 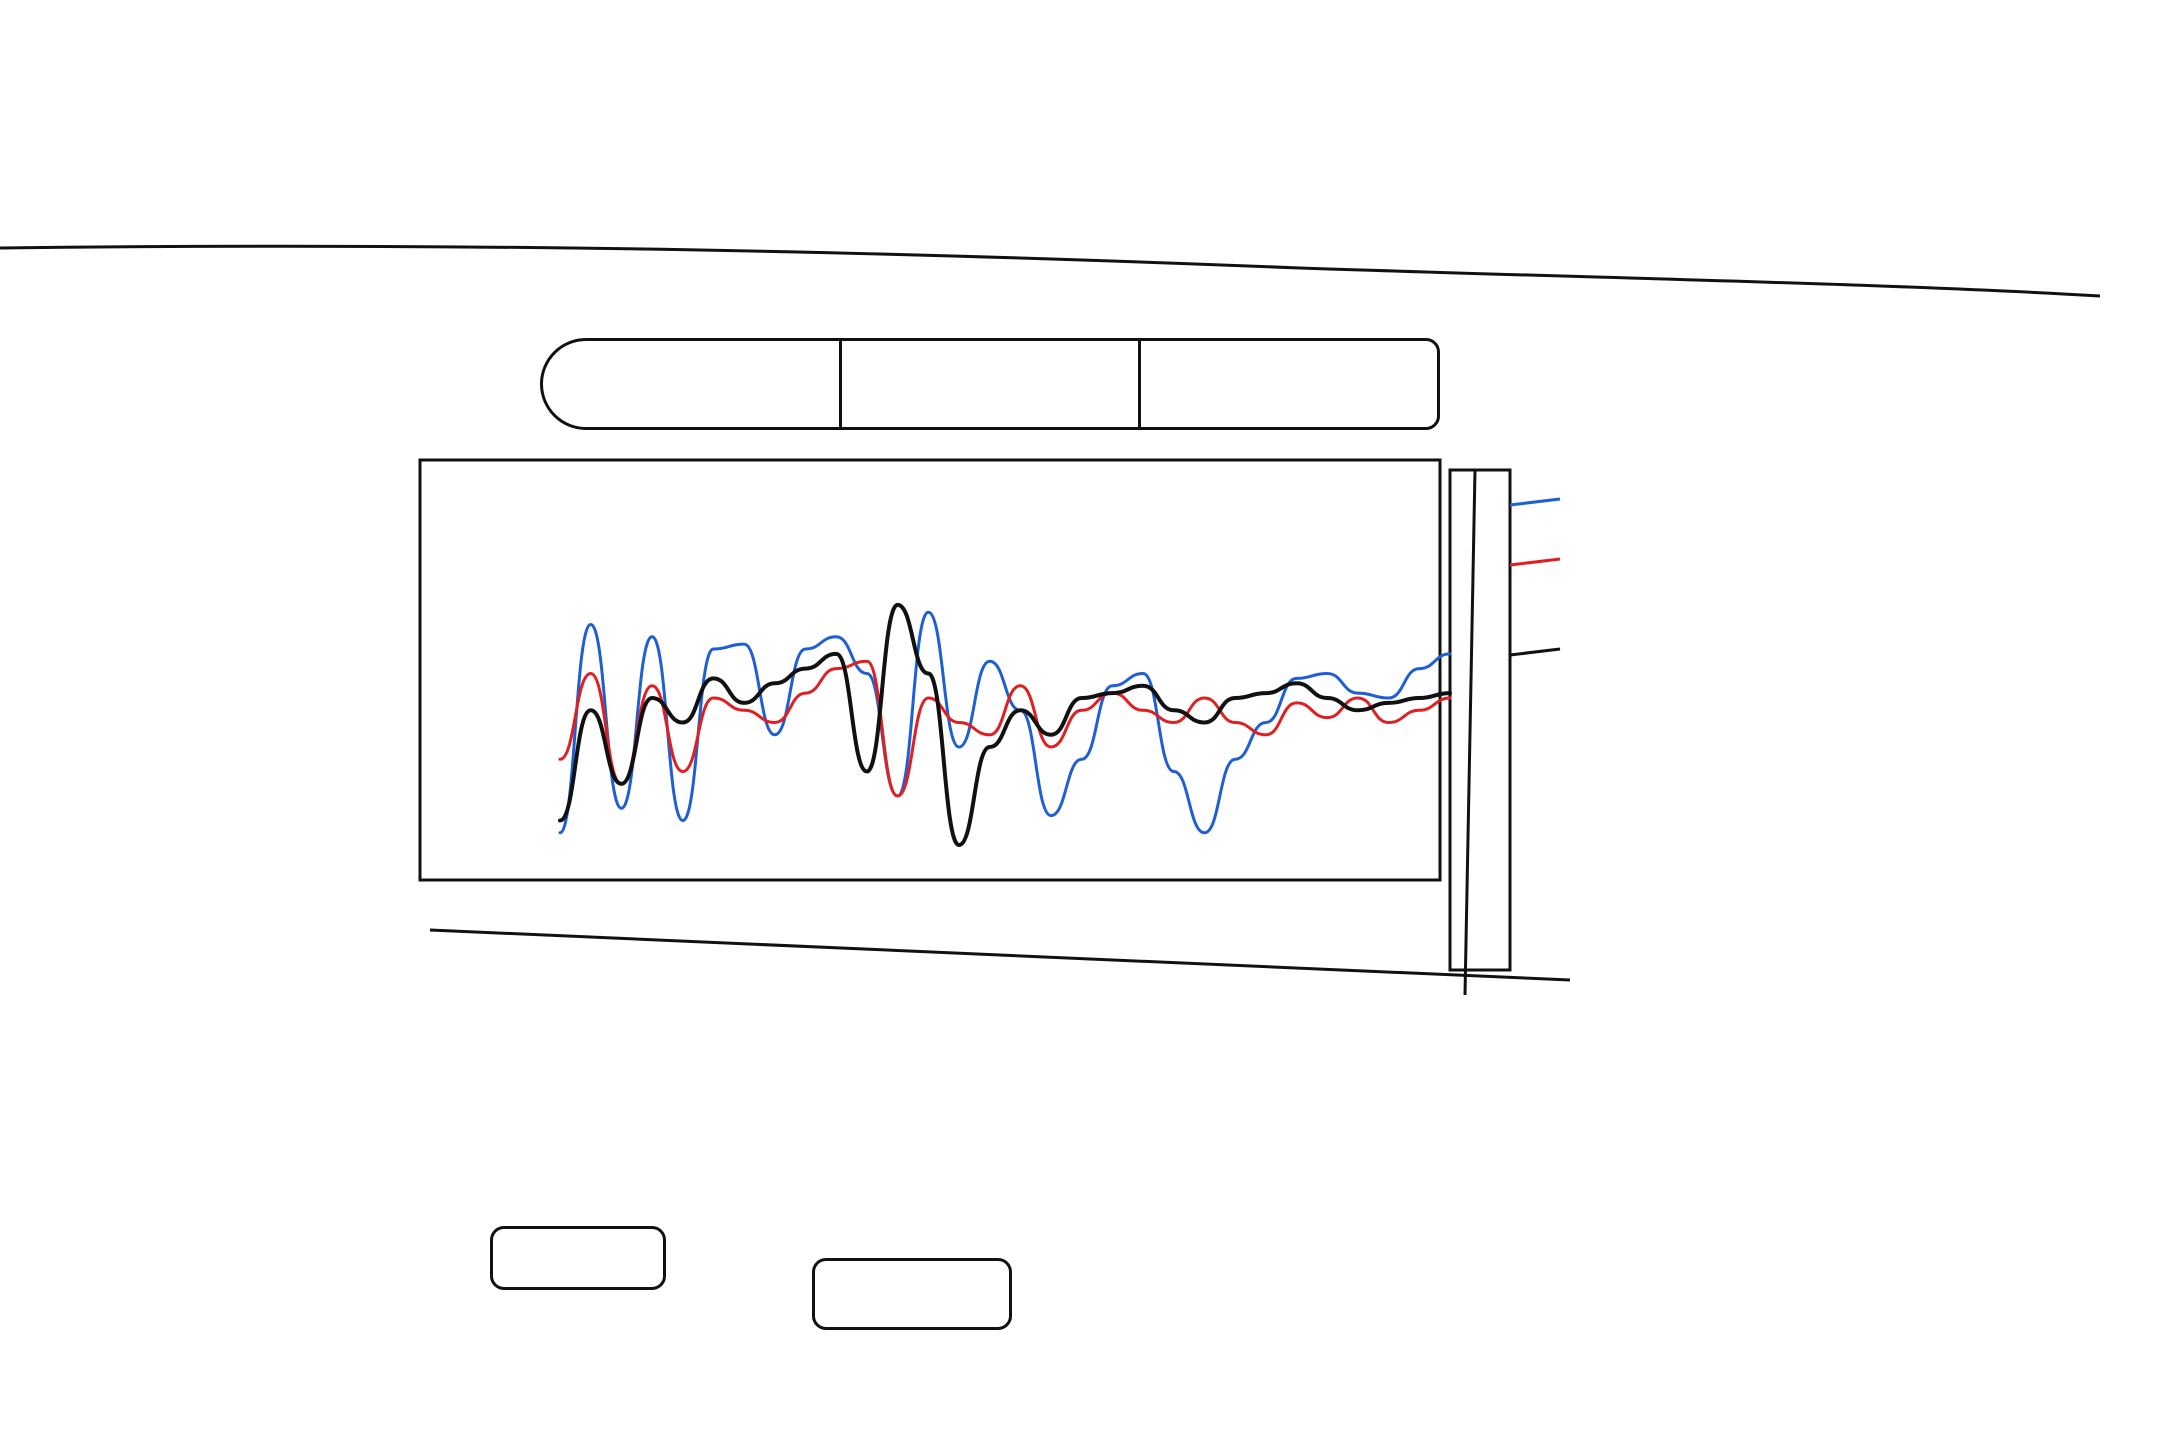 What do you see at coordinates (1480, 720) in the screenshot?
I see `legend-bracket` at bounding box center [1480, 720].